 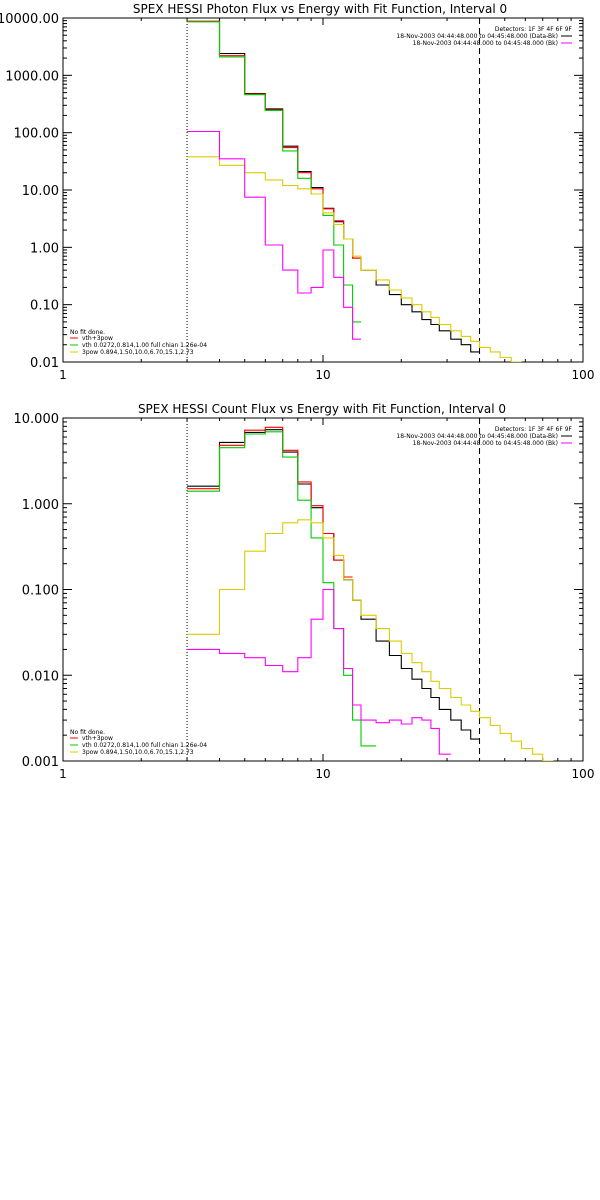 What do you see at coordinates (40, 762) in the screenshot?
I see `y-tick-label: 0.001` at bounding box center [40, 762].